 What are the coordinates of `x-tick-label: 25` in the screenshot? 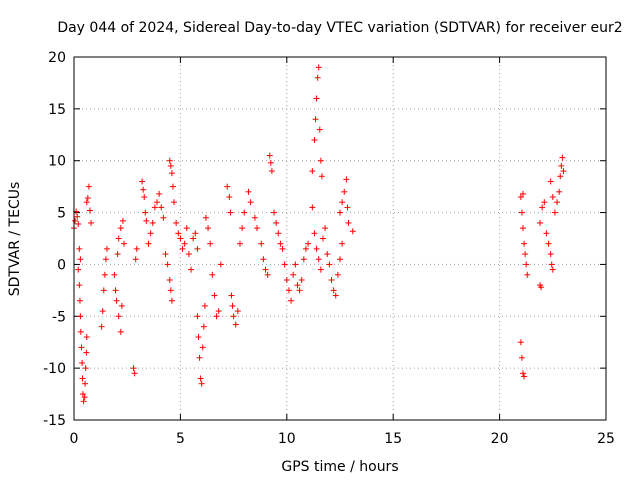 It's located at (606, 439).